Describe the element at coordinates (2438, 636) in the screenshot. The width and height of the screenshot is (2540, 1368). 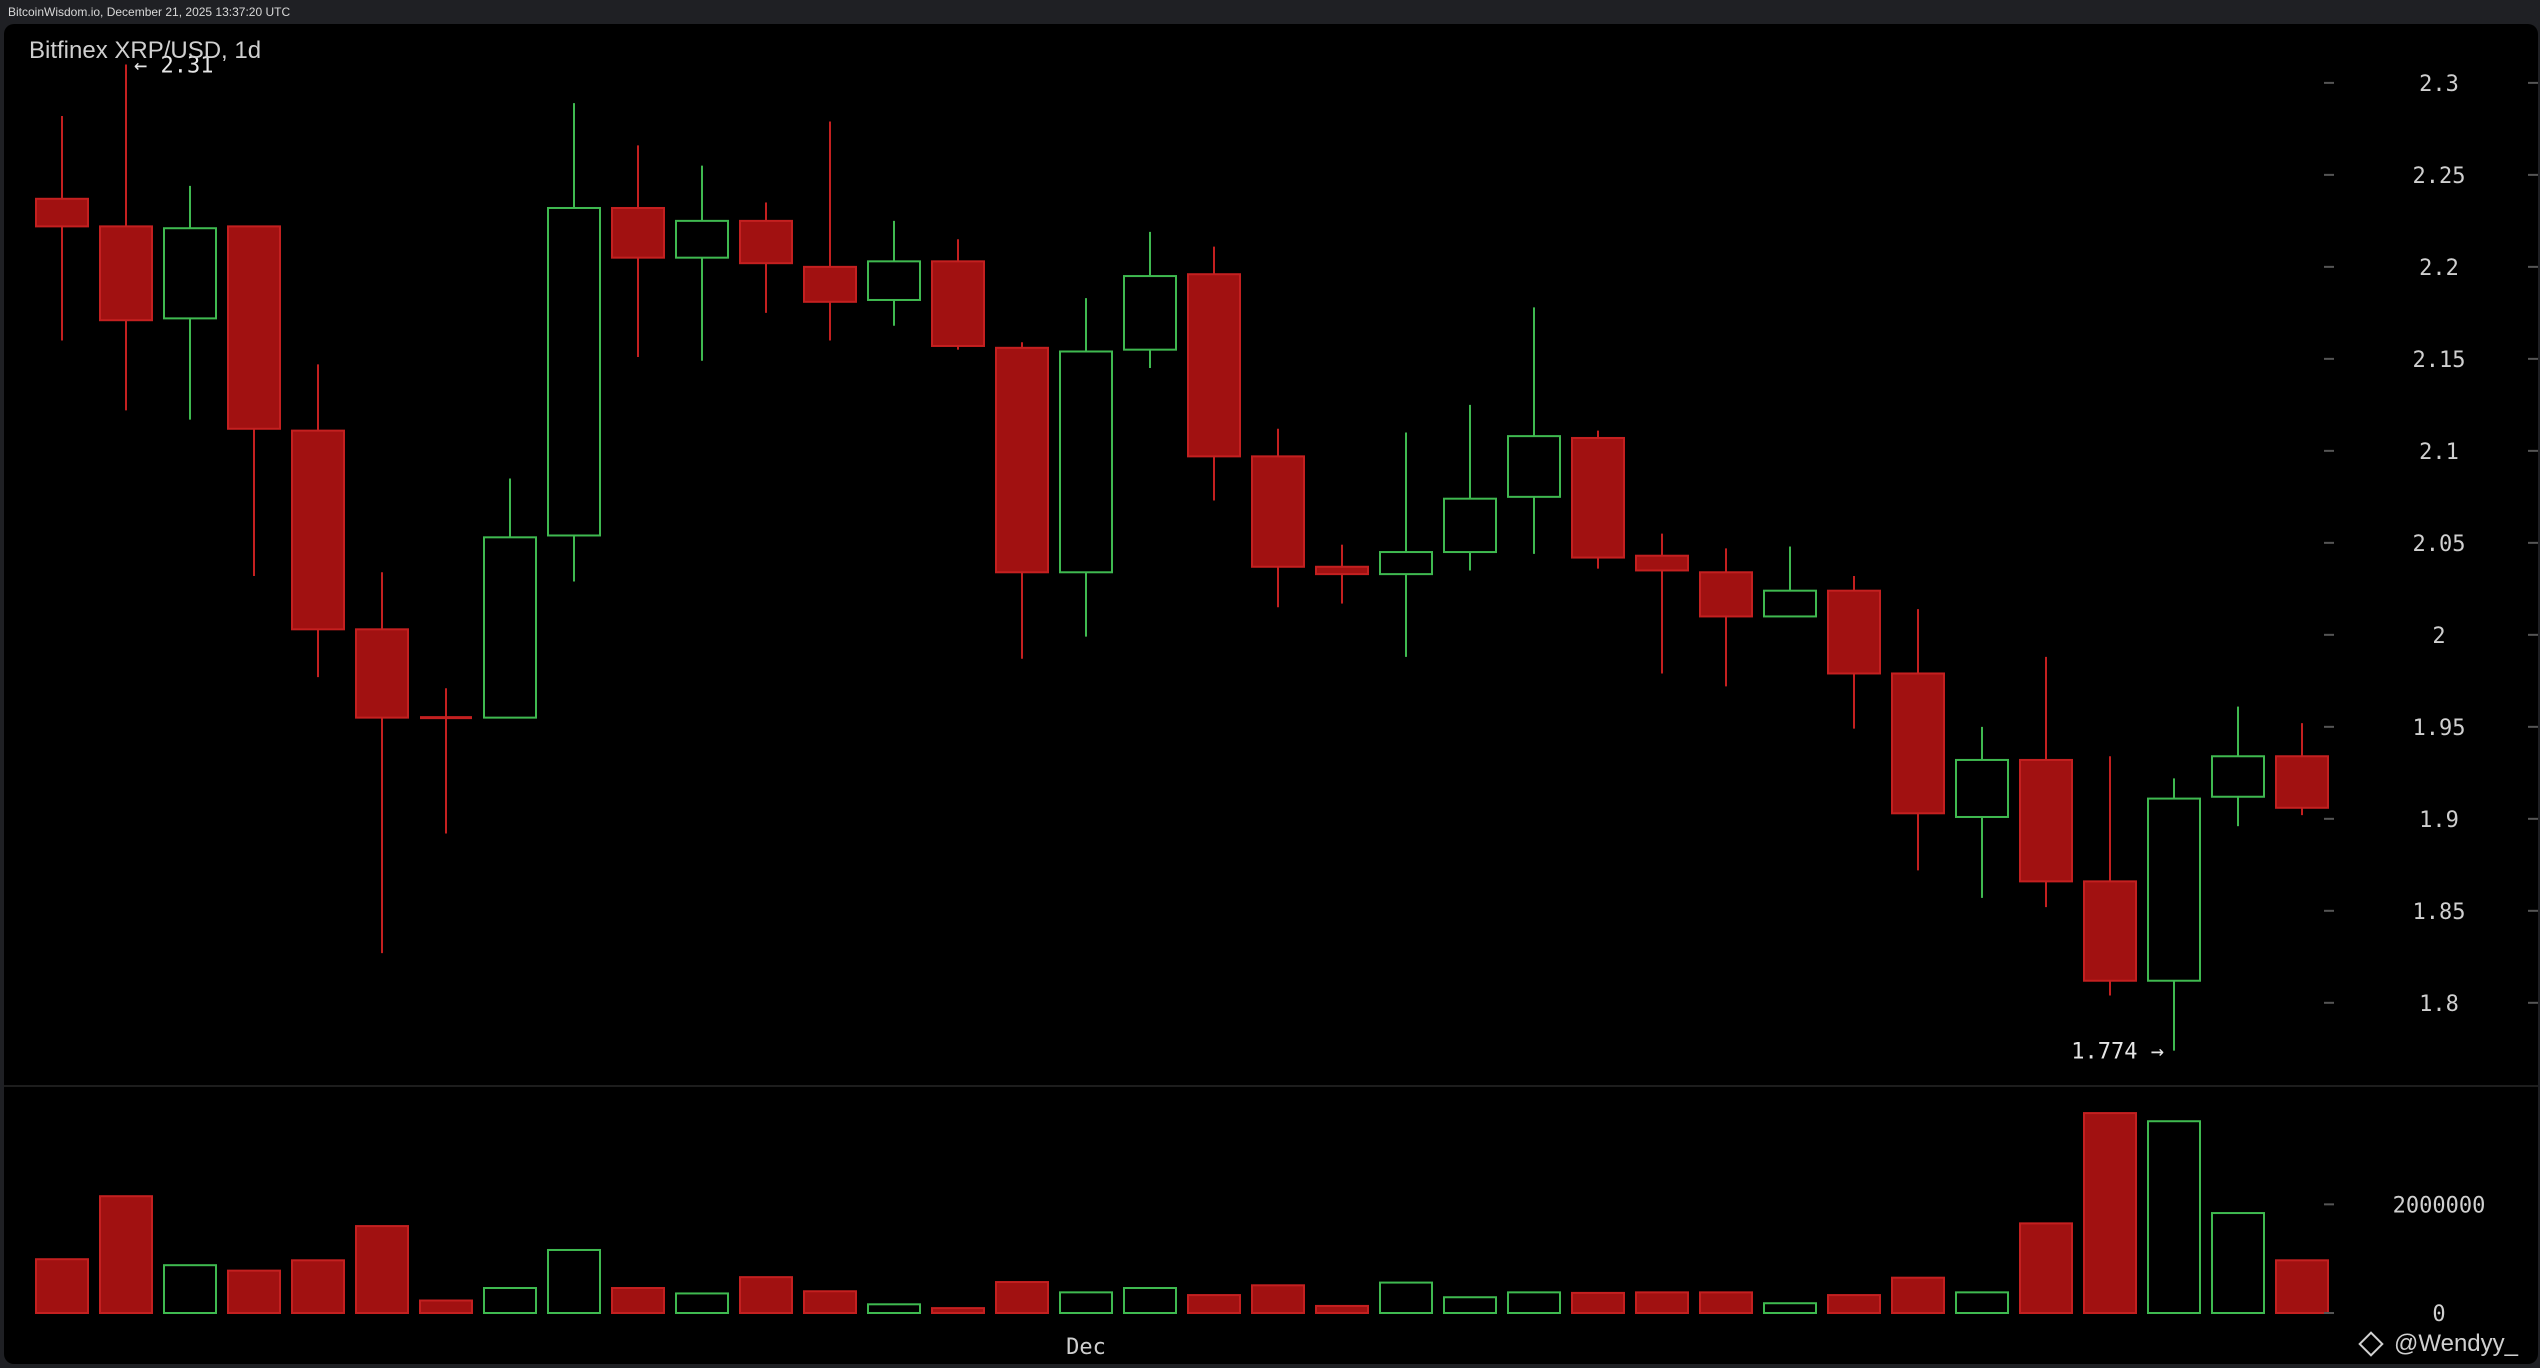
I see `price-tick-label: 2` at that location.